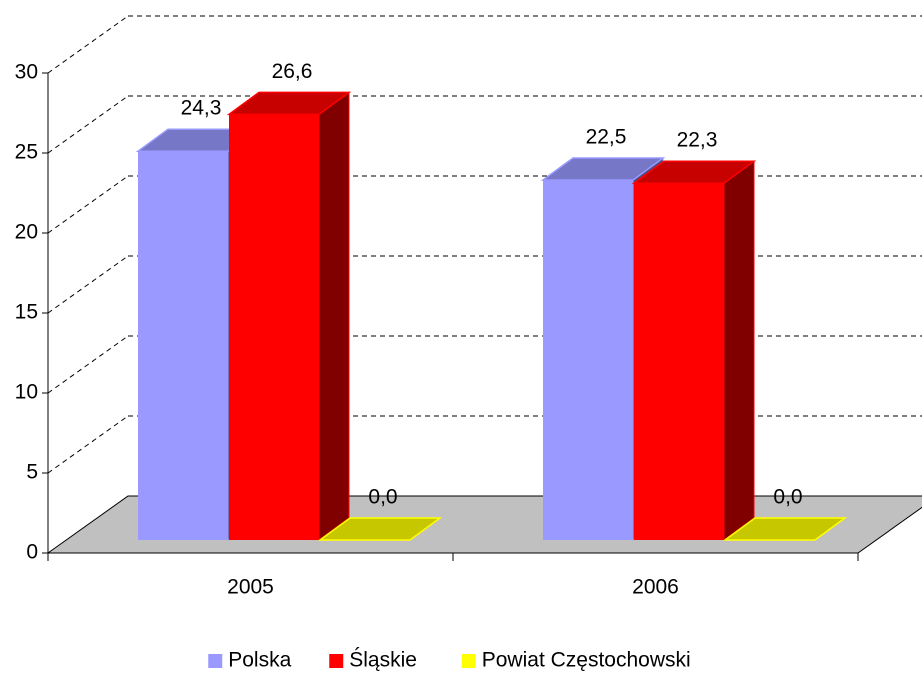 Image resolution: width=922 pixels, height=673 pixels. What do you see at coordinates (292, 71) in the screenshot?
I see `value-label: 26,6` at bounding box center [292, 71].